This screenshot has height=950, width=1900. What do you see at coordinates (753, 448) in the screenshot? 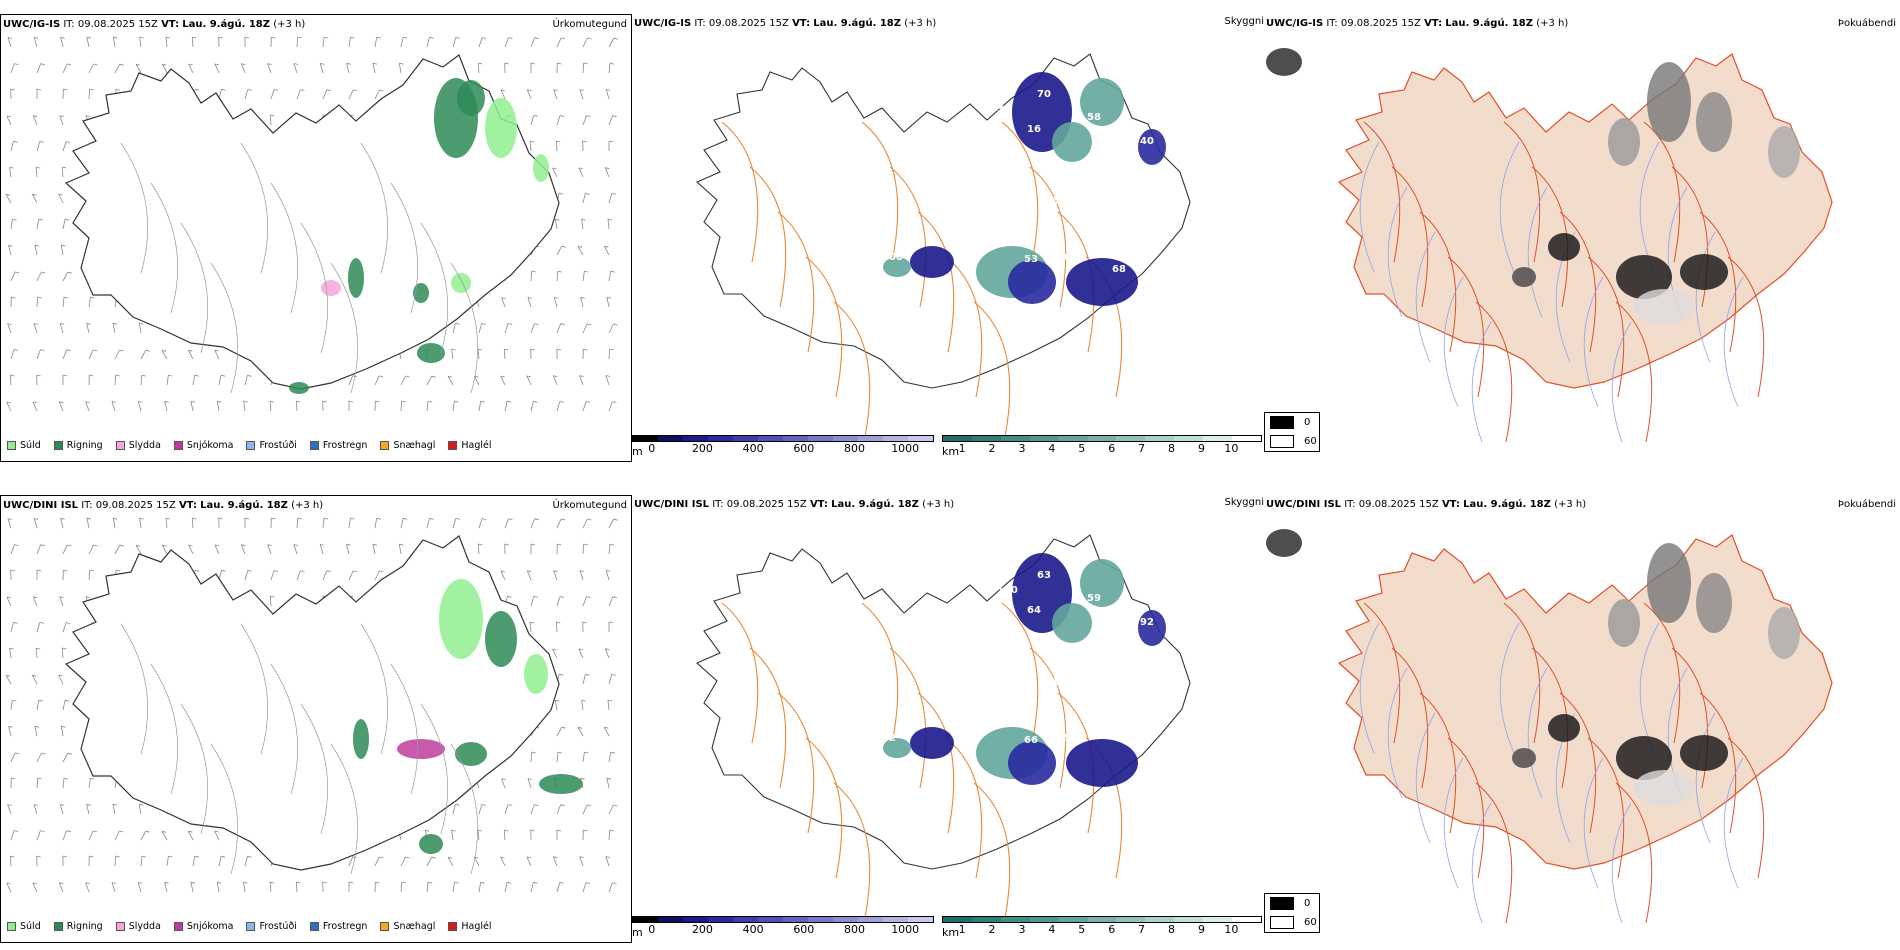
I see `colorbar-tick: 400` at bounding box center [753, 448].